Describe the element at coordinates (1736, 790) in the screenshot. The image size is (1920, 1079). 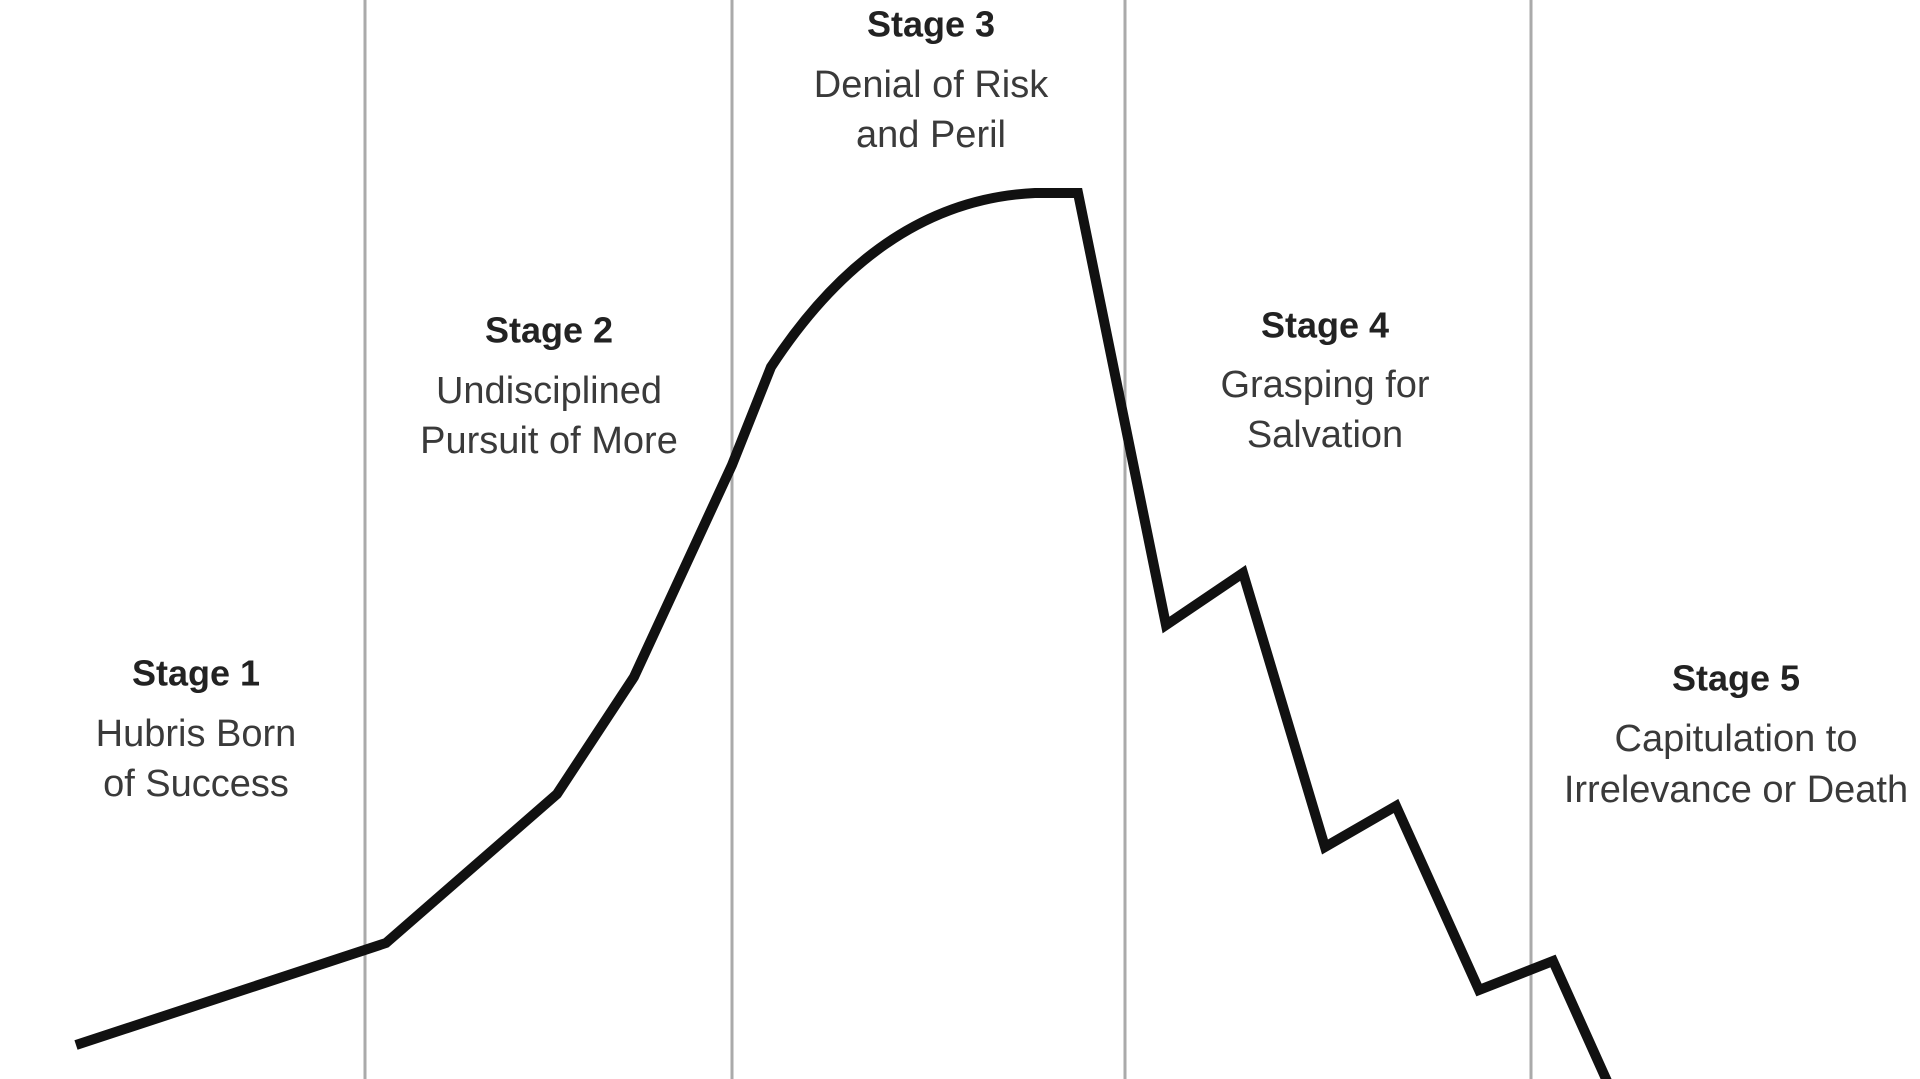
I see `stage-description: Irrelevance or Death` at that location.